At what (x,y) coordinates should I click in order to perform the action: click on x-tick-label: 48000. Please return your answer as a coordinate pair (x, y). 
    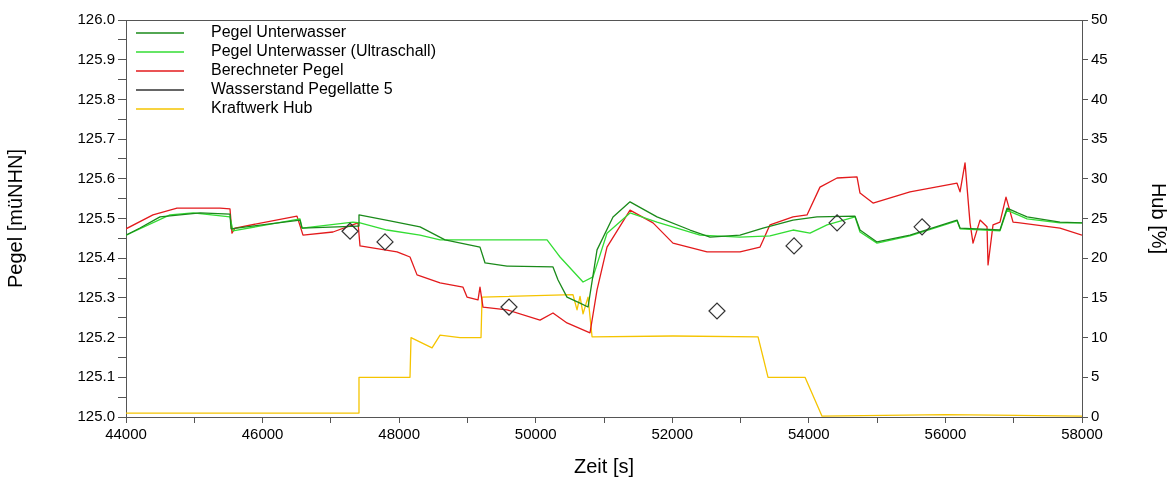
    Looking at the image, I should click on (399, 434).